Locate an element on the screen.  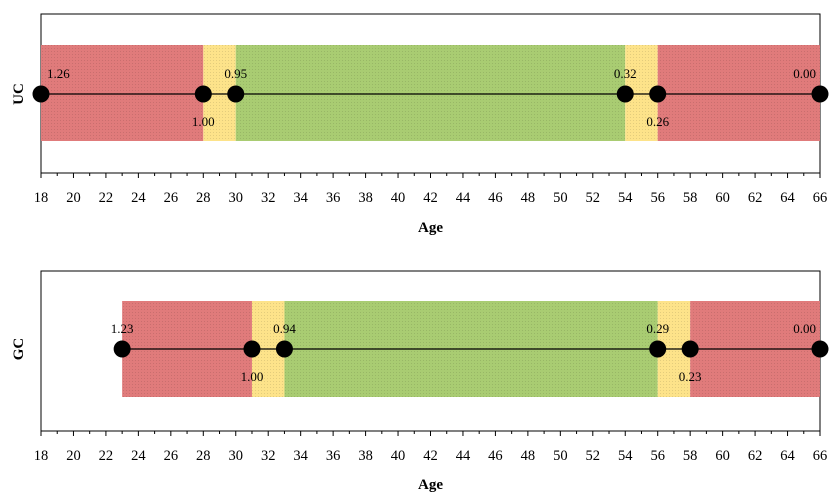
value-label: 0.29 is located at coordinates (657, 328).